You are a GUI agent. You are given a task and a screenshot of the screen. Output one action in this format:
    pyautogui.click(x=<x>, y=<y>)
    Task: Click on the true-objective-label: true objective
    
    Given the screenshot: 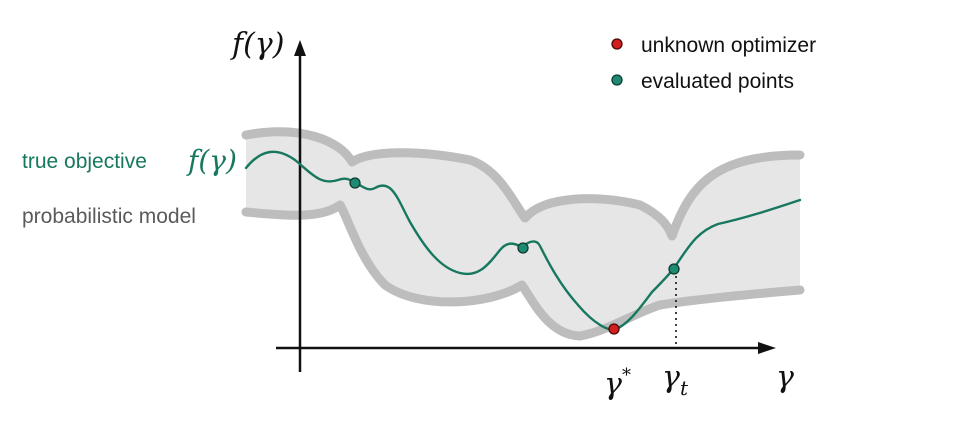 What is the action you would take?
    pyautogui.click(x=84, y=161)
    